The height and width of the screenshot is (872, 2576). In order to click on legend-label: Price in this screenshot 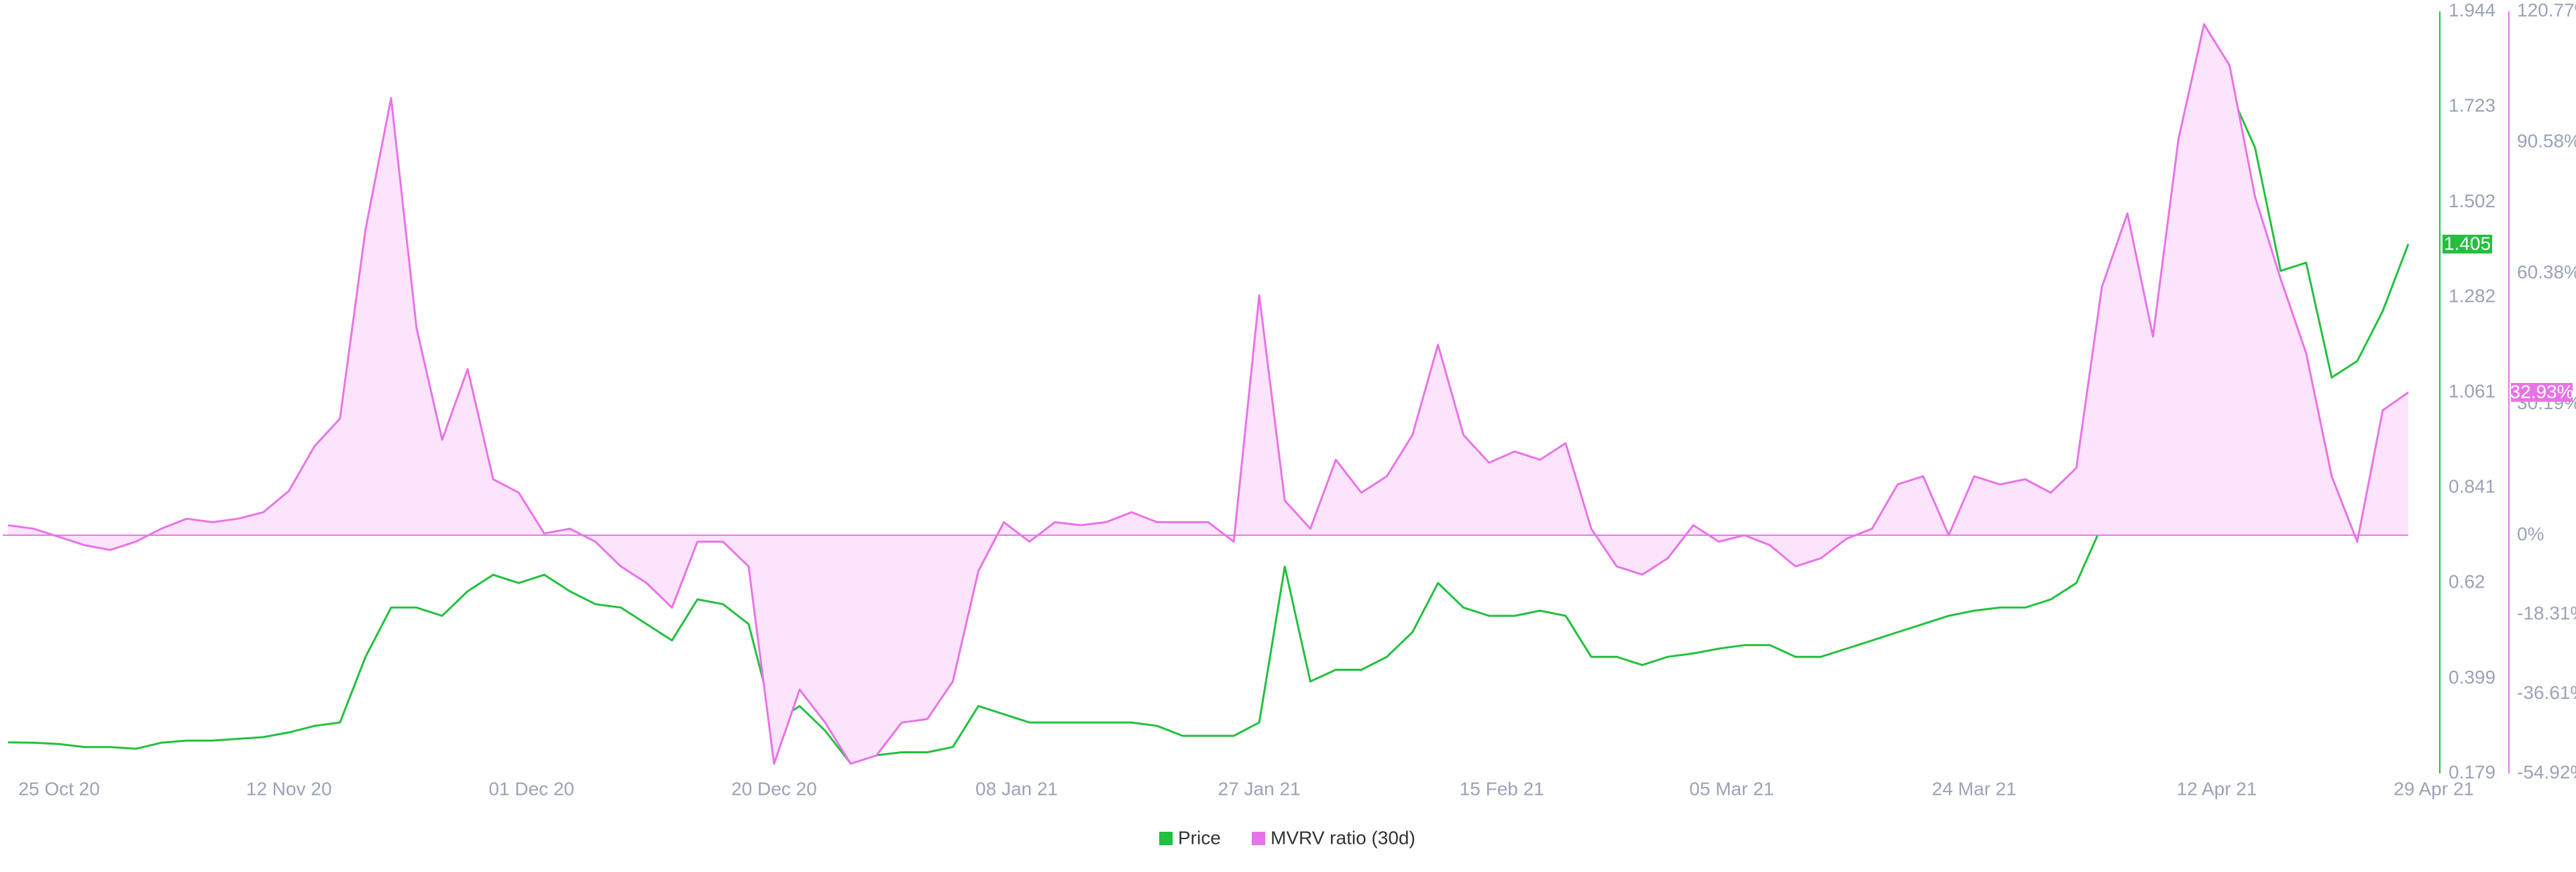, I will do `click(1199, 837)`.